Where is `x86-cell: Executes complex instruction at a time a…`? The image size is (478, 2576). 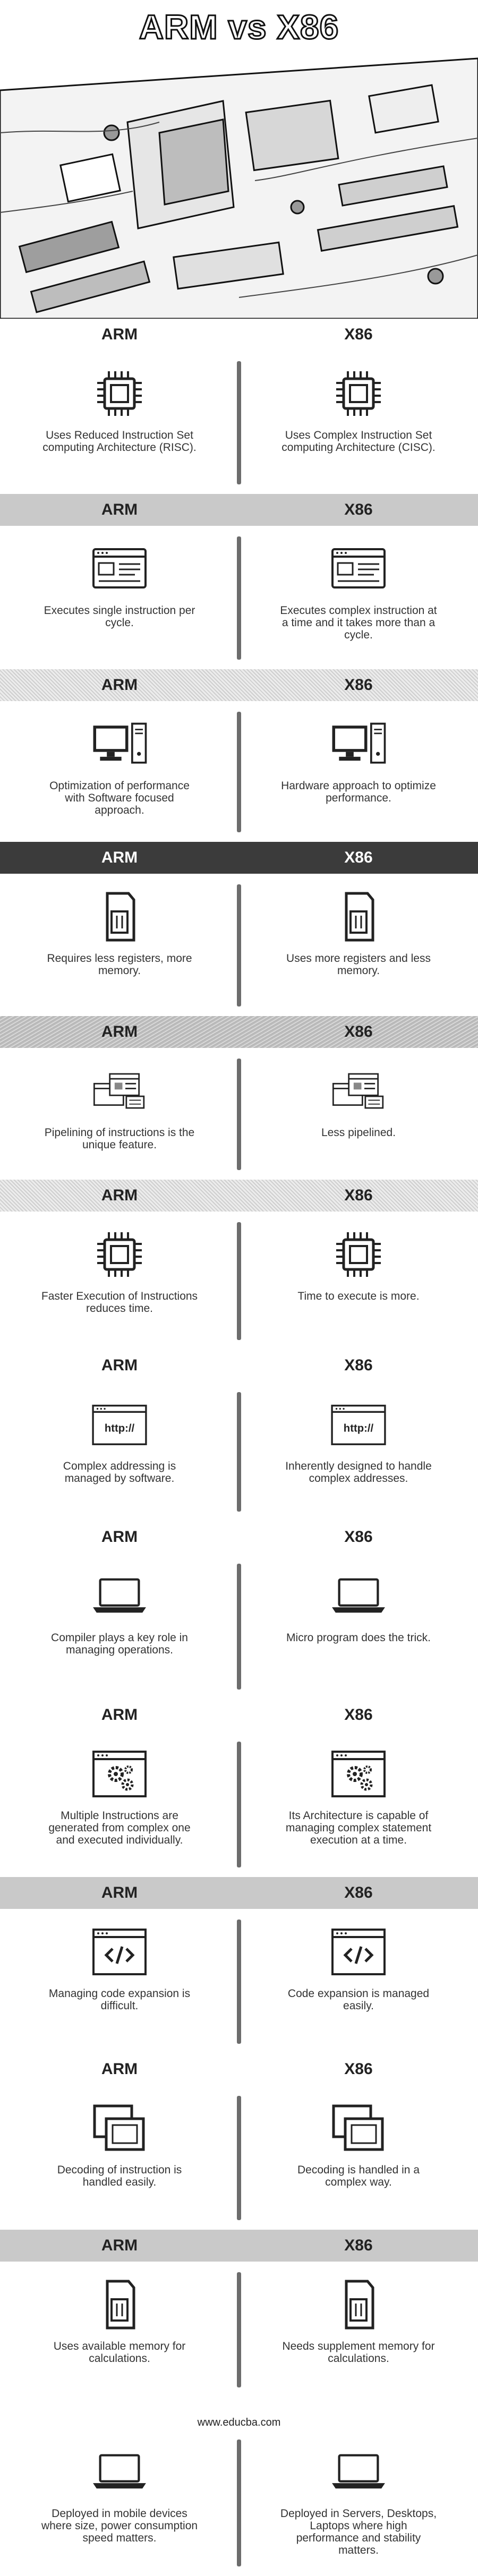
x86-cell: Executes complex instruction at a time a… is located at coordinates (358, 597).